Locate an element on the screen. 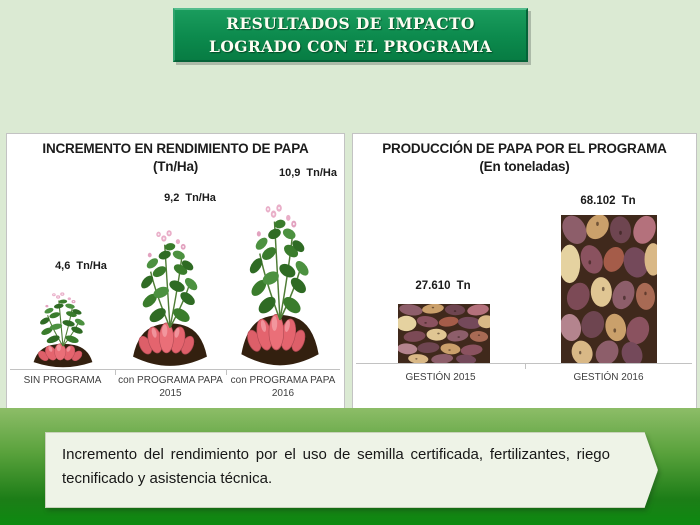 Image resolution: width=700 pixels, height=525 pixels. potato-pile-photo-2015 is located at coordinates (444, 333).